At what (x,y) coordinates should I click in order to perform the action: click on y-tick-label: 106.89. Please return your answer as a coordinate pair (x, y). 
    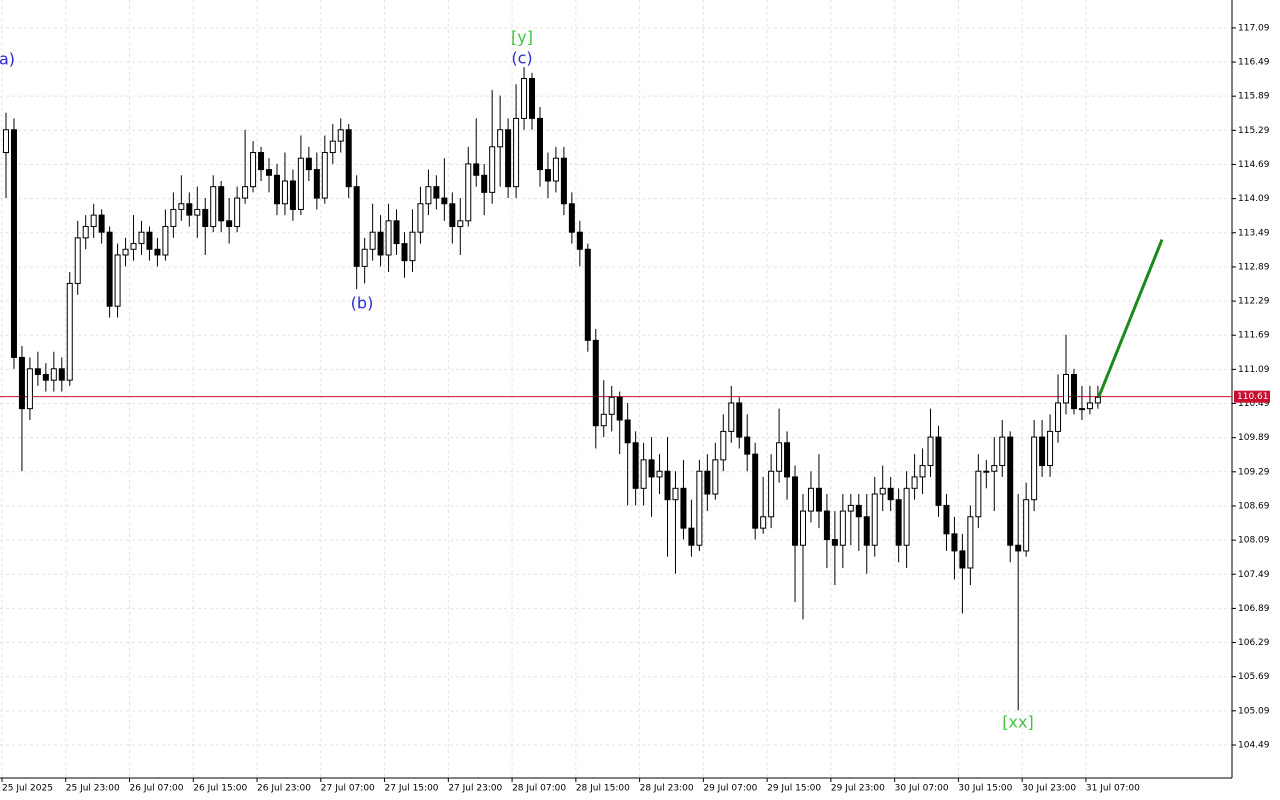
    Looking at the image, I should click on (1254, 609).